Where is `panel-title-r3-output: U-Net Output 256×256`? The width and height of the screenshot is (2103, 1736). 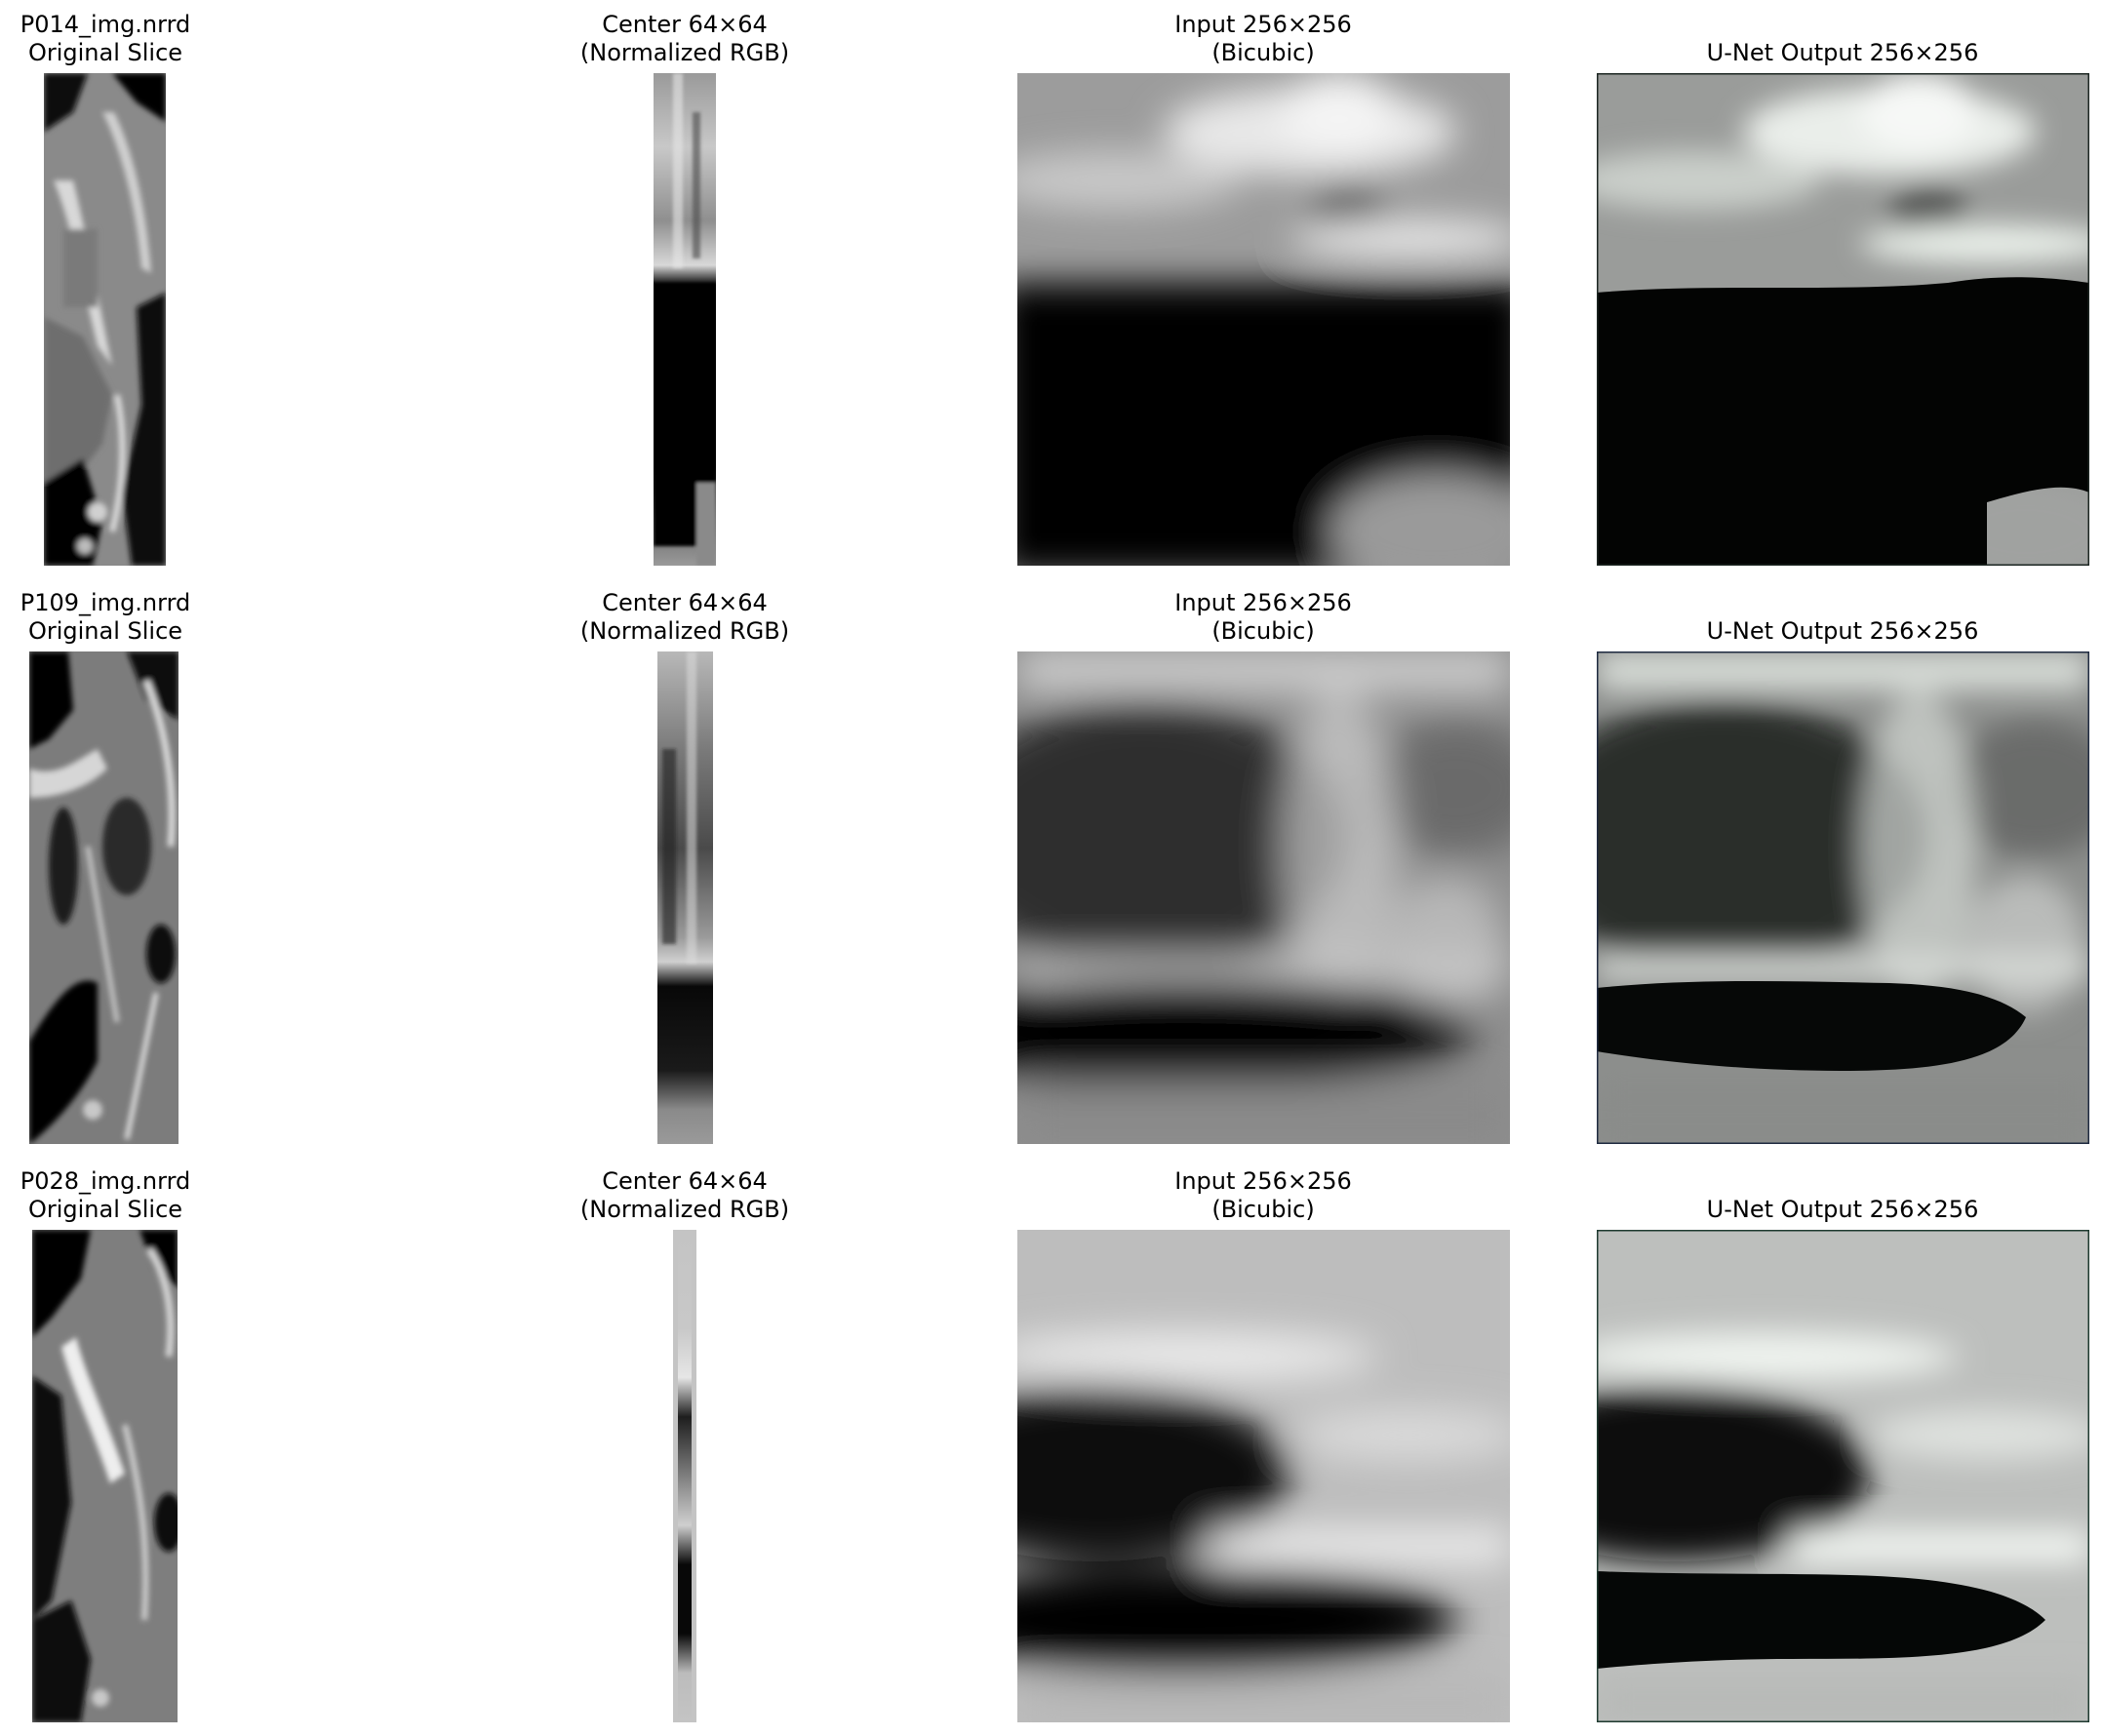
panel-title-r3-output: U-Net Output 256×256 is located at coordinates (1842, 1210).